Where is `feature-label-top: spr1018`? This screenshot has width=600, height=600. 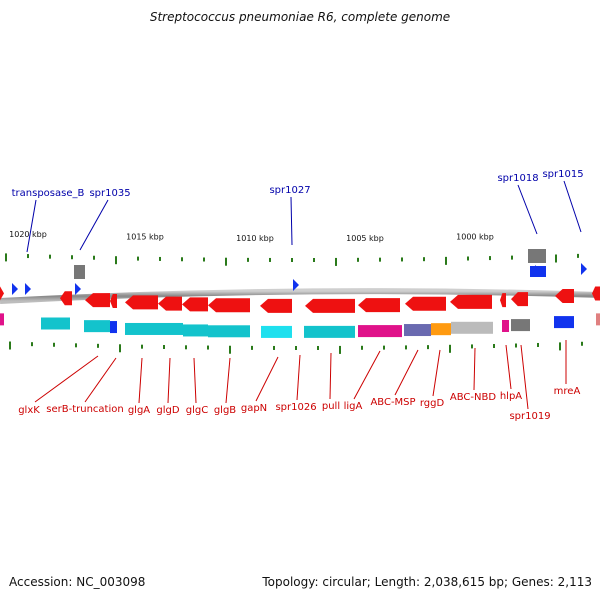
feature-label-top: spr1018 is located at coordinates (517, 178).